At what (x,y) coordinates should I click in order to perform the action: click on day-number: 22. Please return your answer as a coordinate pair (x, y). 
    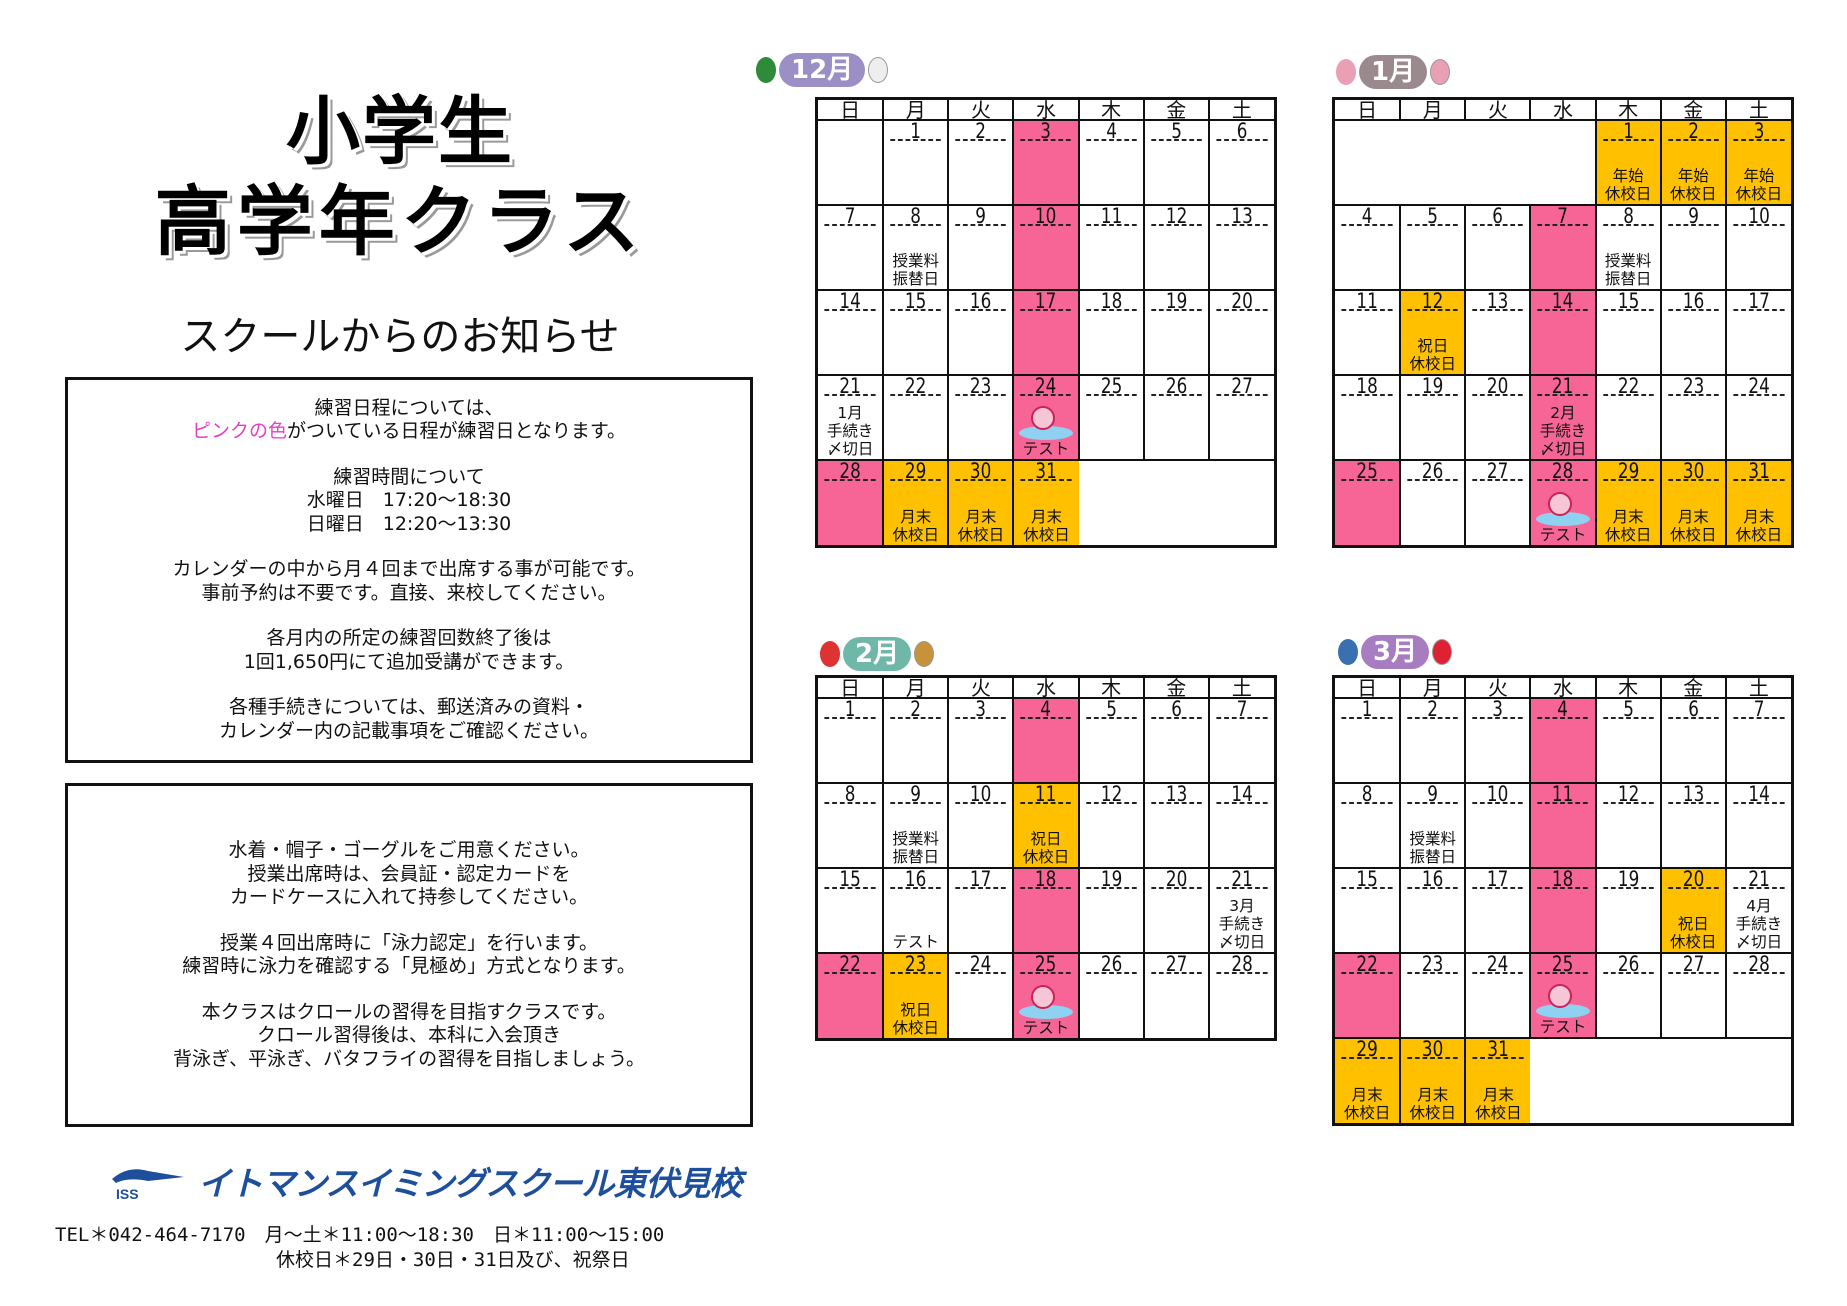
    Looking at the image, I should click on (915, 386).